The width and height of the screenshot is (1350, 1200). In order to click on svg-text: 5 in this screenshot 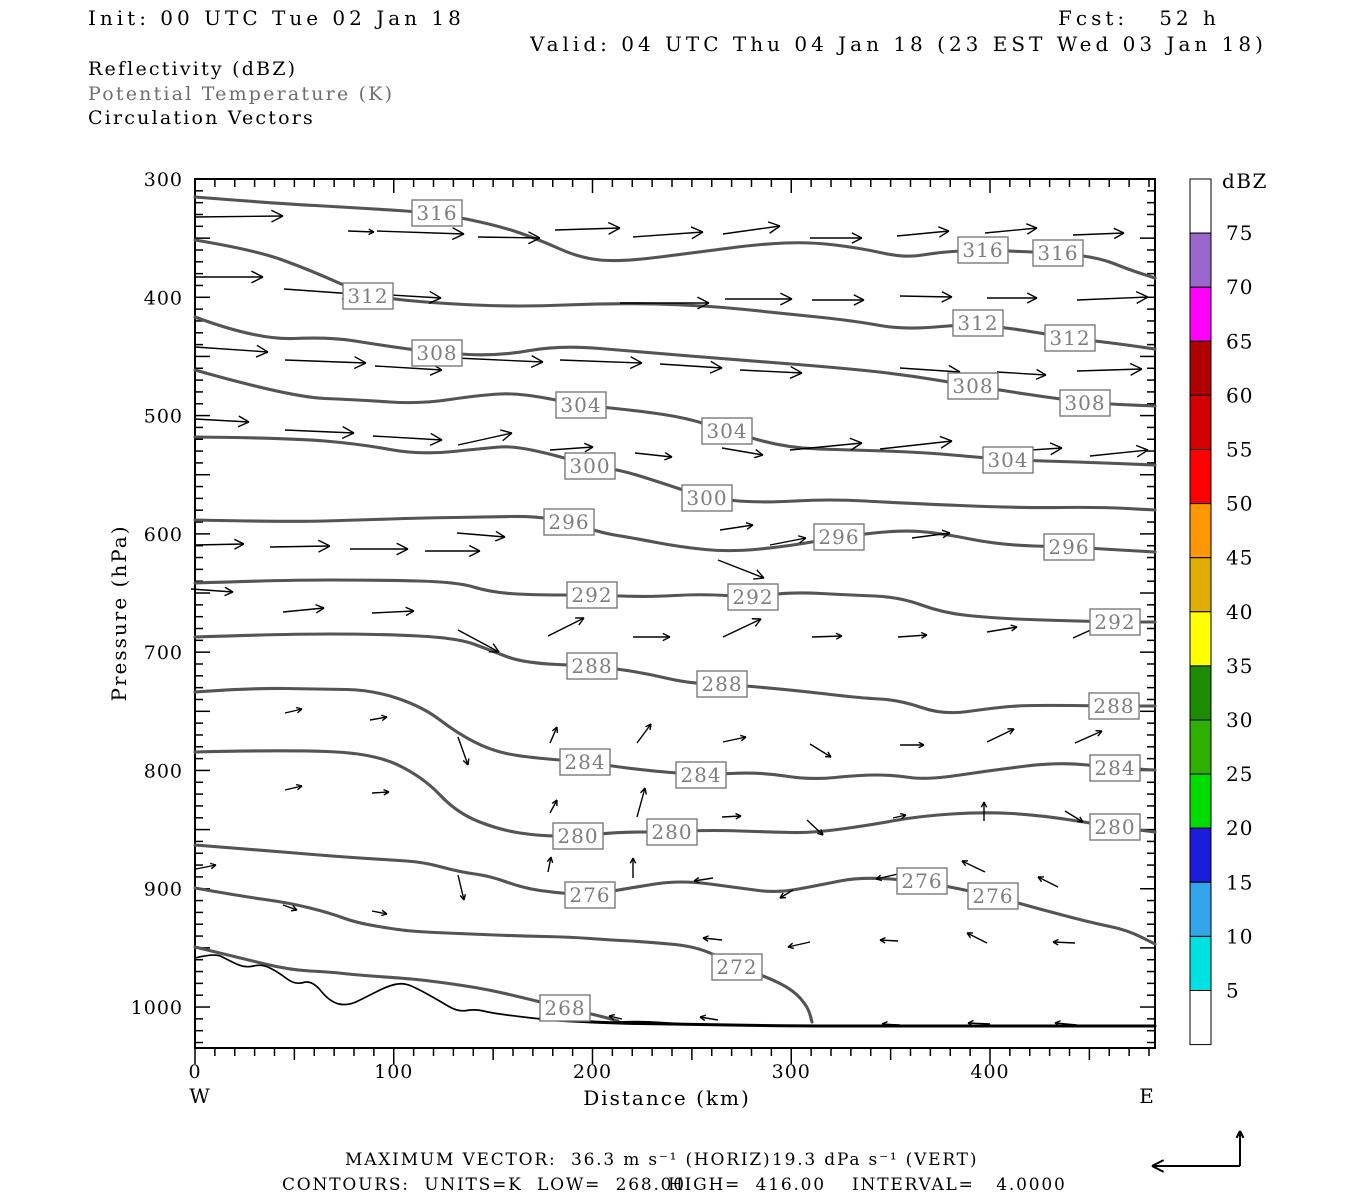, I will do `click(1233, 991)`.